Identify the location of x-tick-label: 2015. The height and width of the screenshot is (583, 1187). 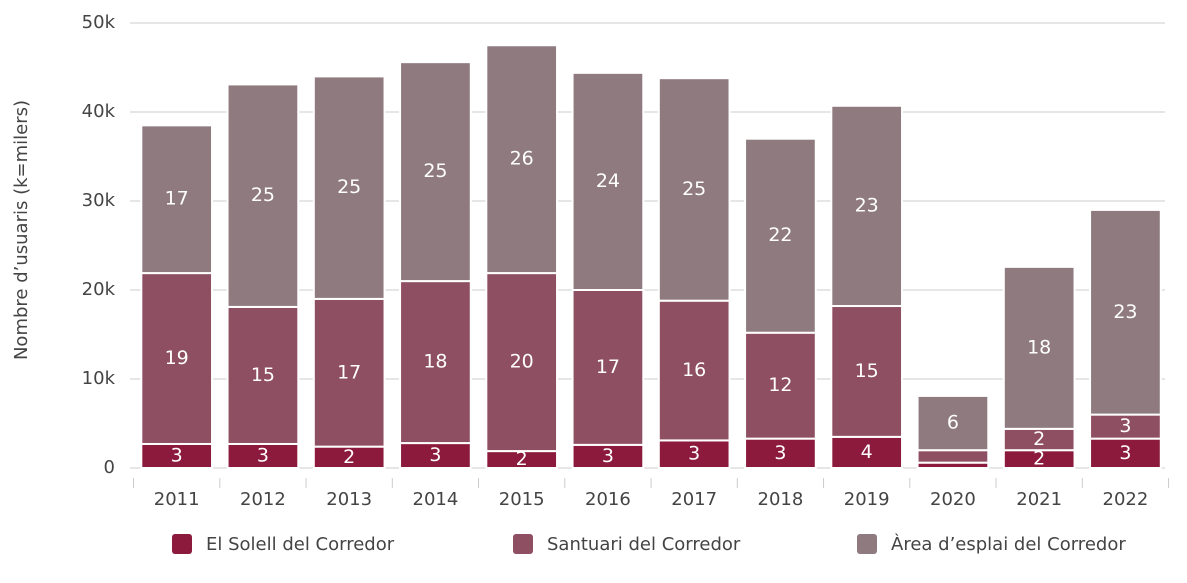
(522, 499).